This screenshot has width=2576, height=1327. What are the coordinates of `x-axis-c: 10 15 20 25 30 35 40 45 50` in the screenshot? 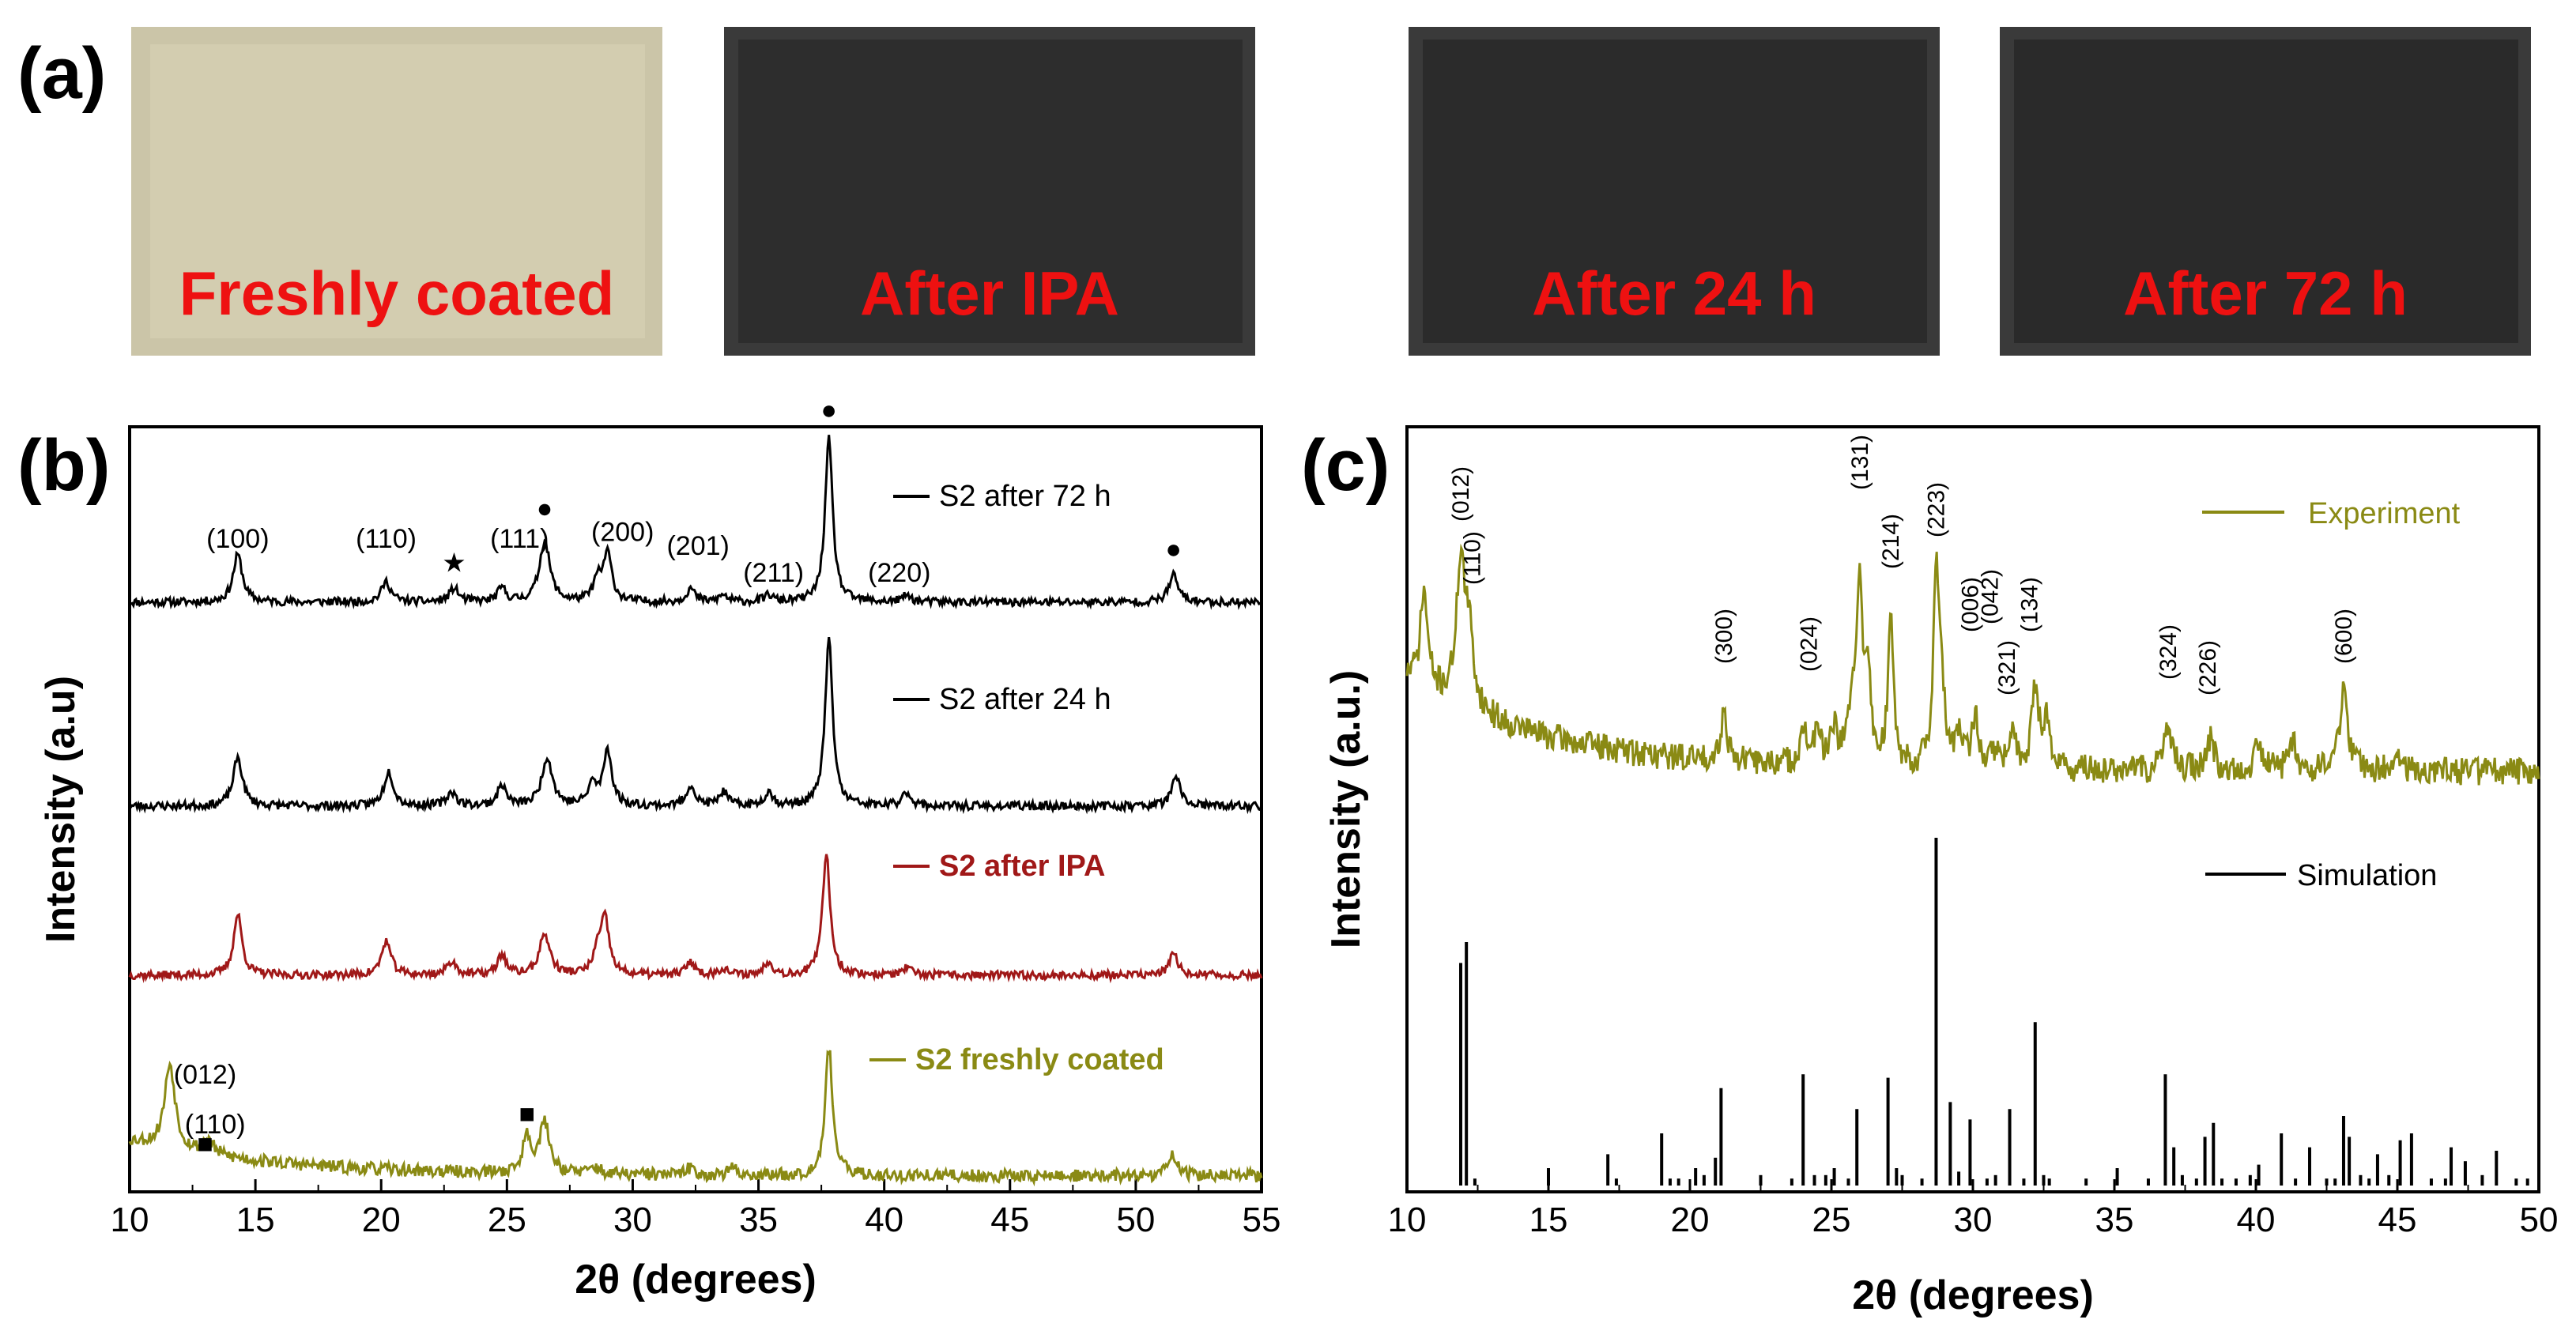 It's located at (1973, 1209).